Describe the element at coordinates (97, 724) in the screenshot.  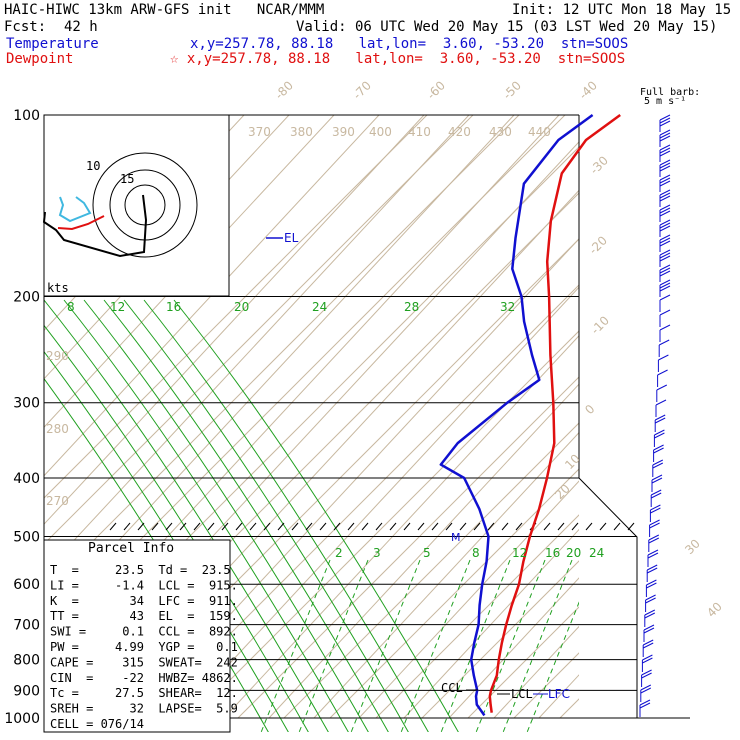
I see `parcel-info-row: CELL = 076/14` at that location.